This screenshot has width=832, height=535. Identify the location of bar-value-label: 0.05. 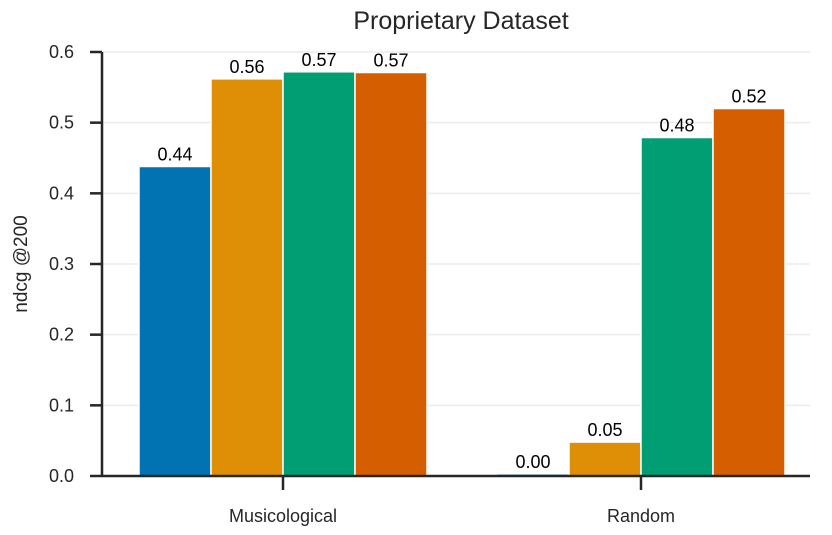
(604, 430).